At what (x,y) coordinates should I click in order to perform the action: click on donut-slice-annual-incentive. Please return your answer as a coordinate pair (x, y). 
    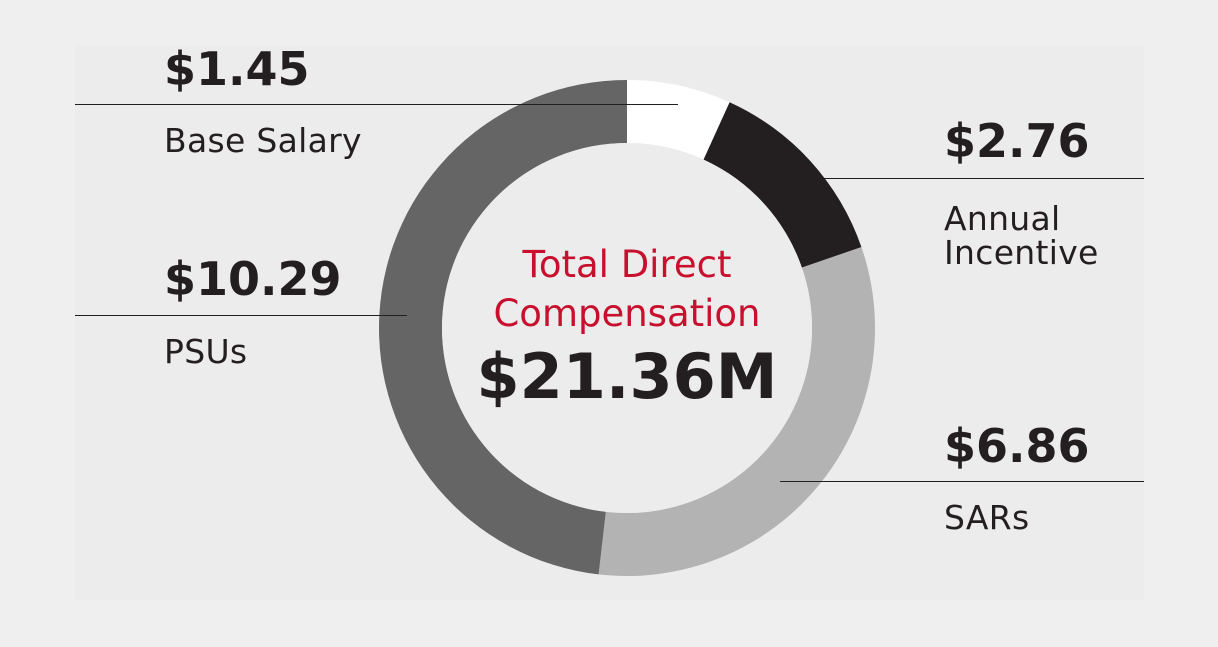
    Looking at the image, I should click on (782, 185).